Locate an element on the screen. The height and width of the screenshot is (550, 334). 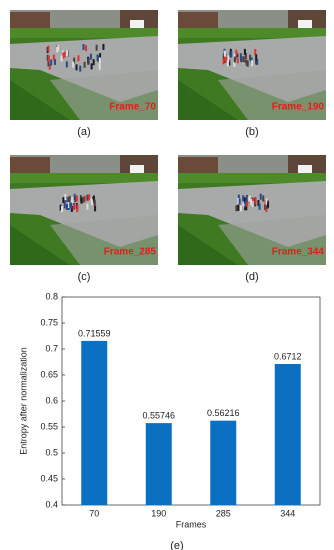
value-label: 0.56216 is located at coordinates (223, 413).